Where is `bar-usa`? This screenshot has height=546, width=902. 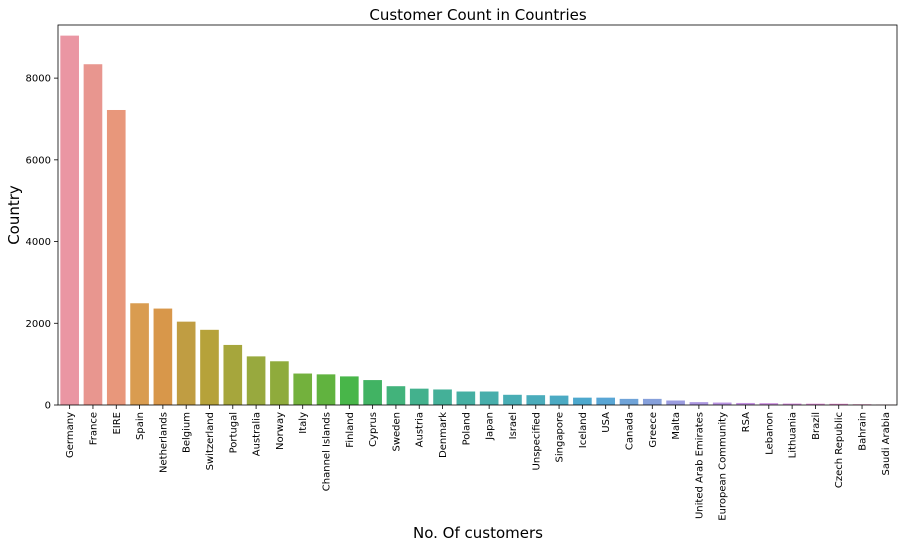
bar-usa is located at coordinates (606, 401).